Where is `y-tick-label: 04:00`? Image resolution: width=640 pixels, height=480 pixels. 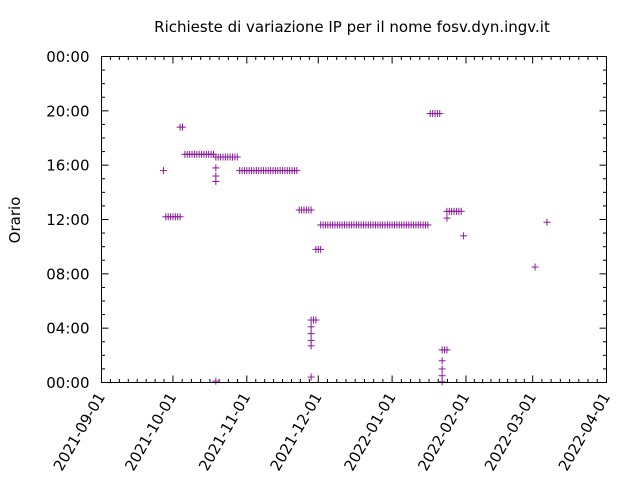 y-tick-label: 04:00 is located at coordinates (67, 329).